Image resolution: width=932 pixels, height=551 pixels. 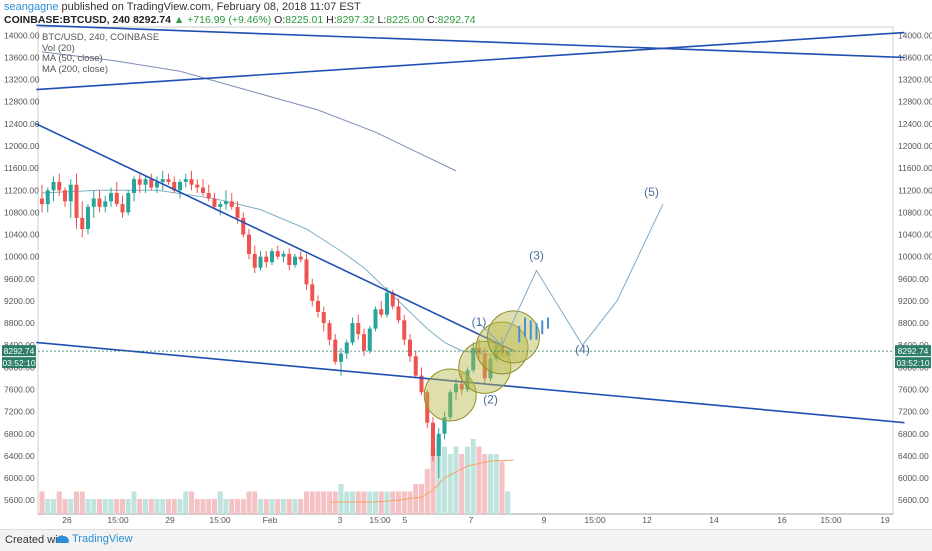 I want to click on tradingview-logo: TradingView, so click(x=94, y=539).